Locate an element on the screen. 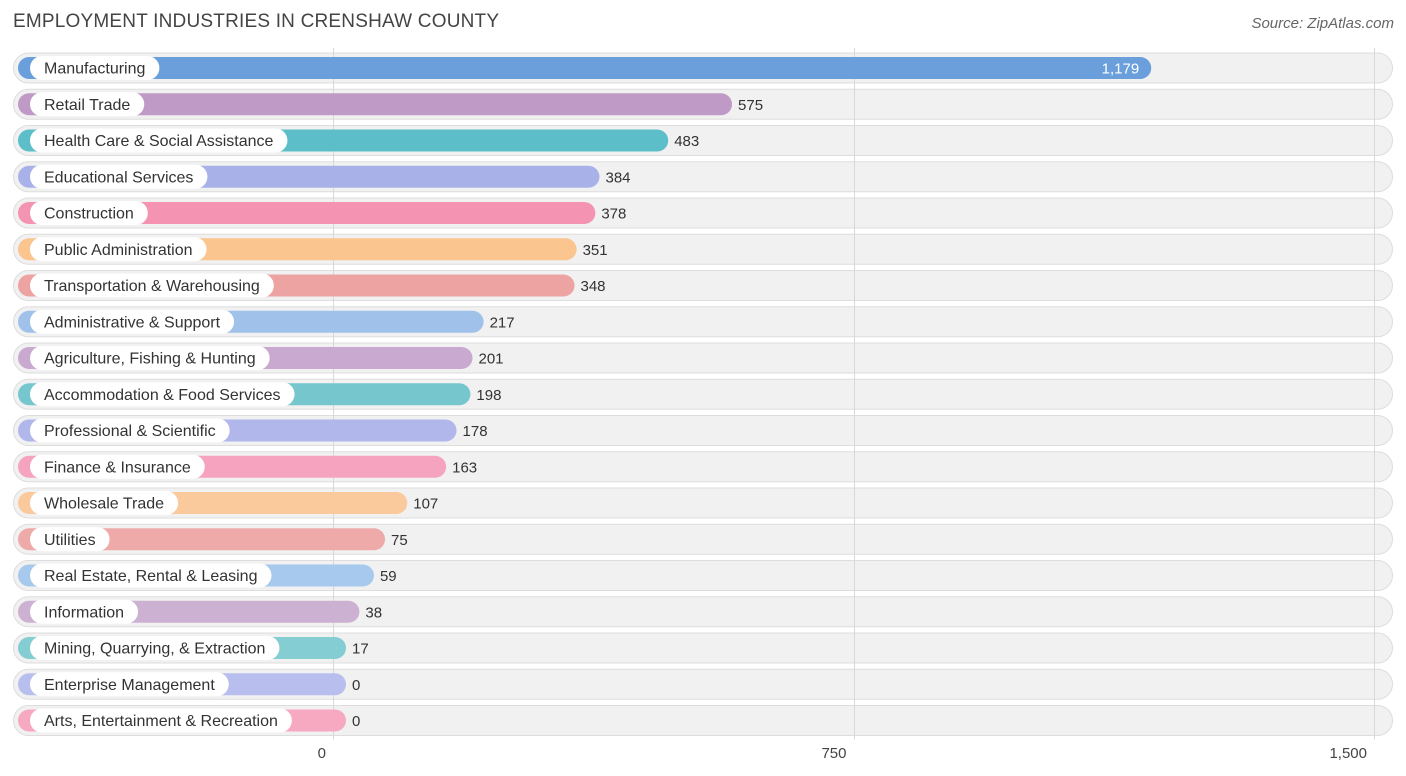 The width and height of the screenshot is (1406, 776). category-label: Enterprise Management is located at coordinates (129, 685).